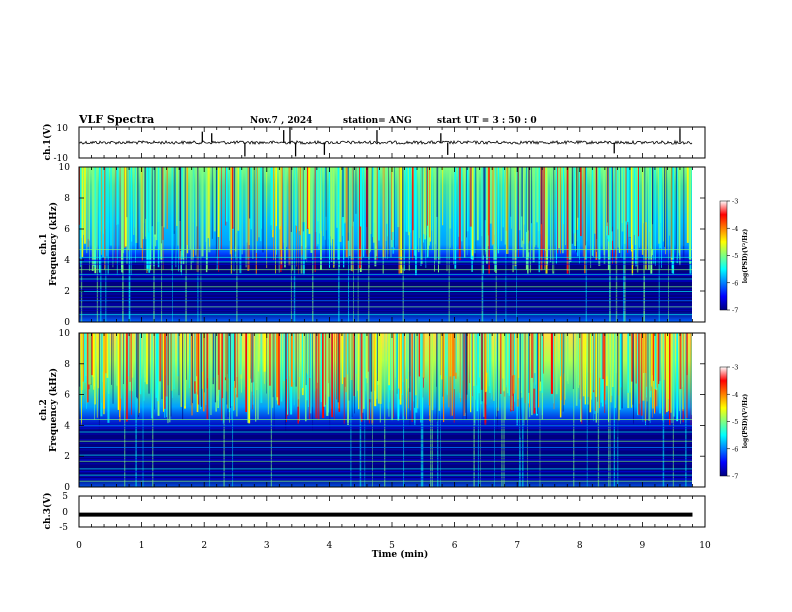 This screenshot has height=612, width=792. Describe the element at coordinates (723, 255) in the screenshot. I see `ch1-colorbar` at that location.